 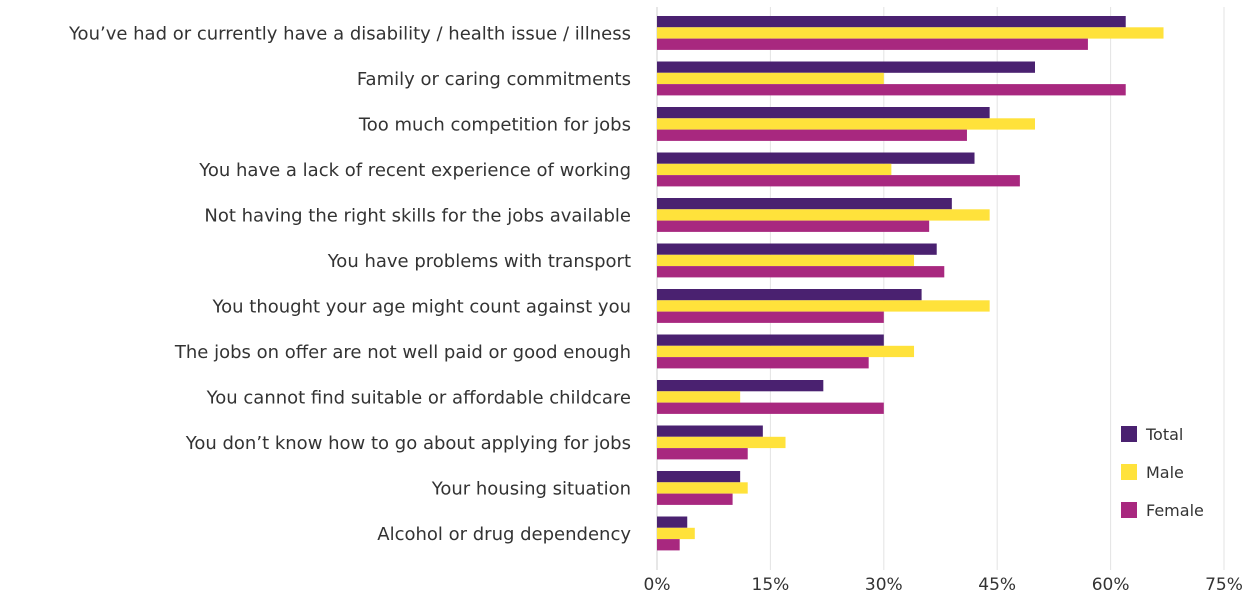 I want to click on category-label: Your housing situation, so click(x=531, y=488).